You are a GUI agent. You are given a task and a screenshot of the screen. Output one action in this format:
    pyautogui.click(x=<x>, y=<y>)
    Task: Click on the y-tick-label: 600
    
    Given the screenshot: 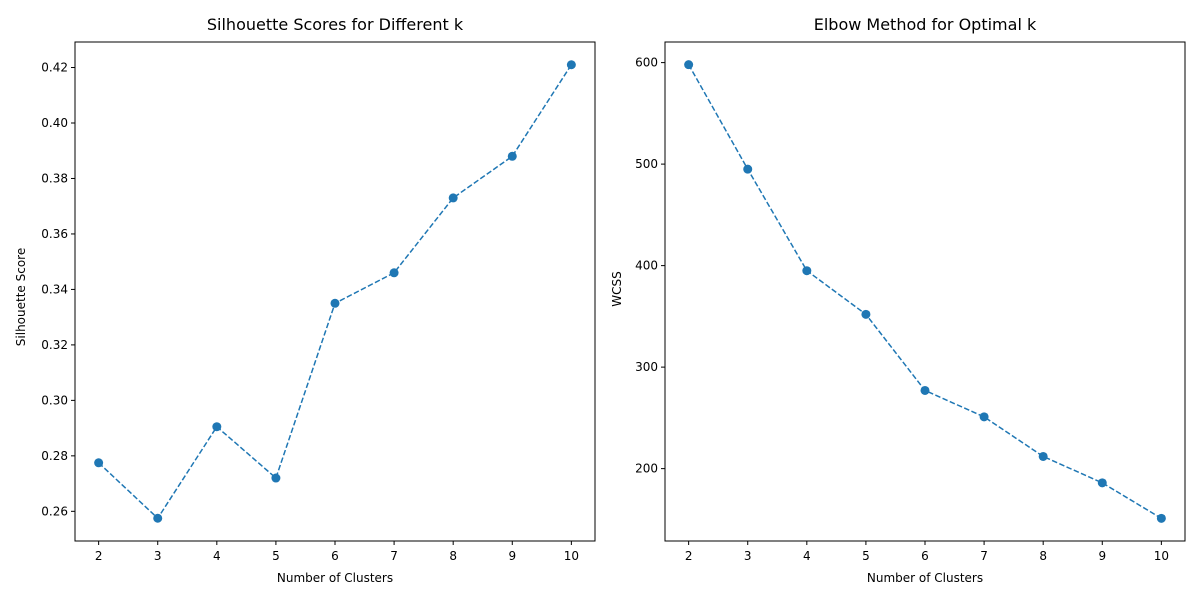 What is the action you would take?
    pyautogui.click(x=646, y=63)
    